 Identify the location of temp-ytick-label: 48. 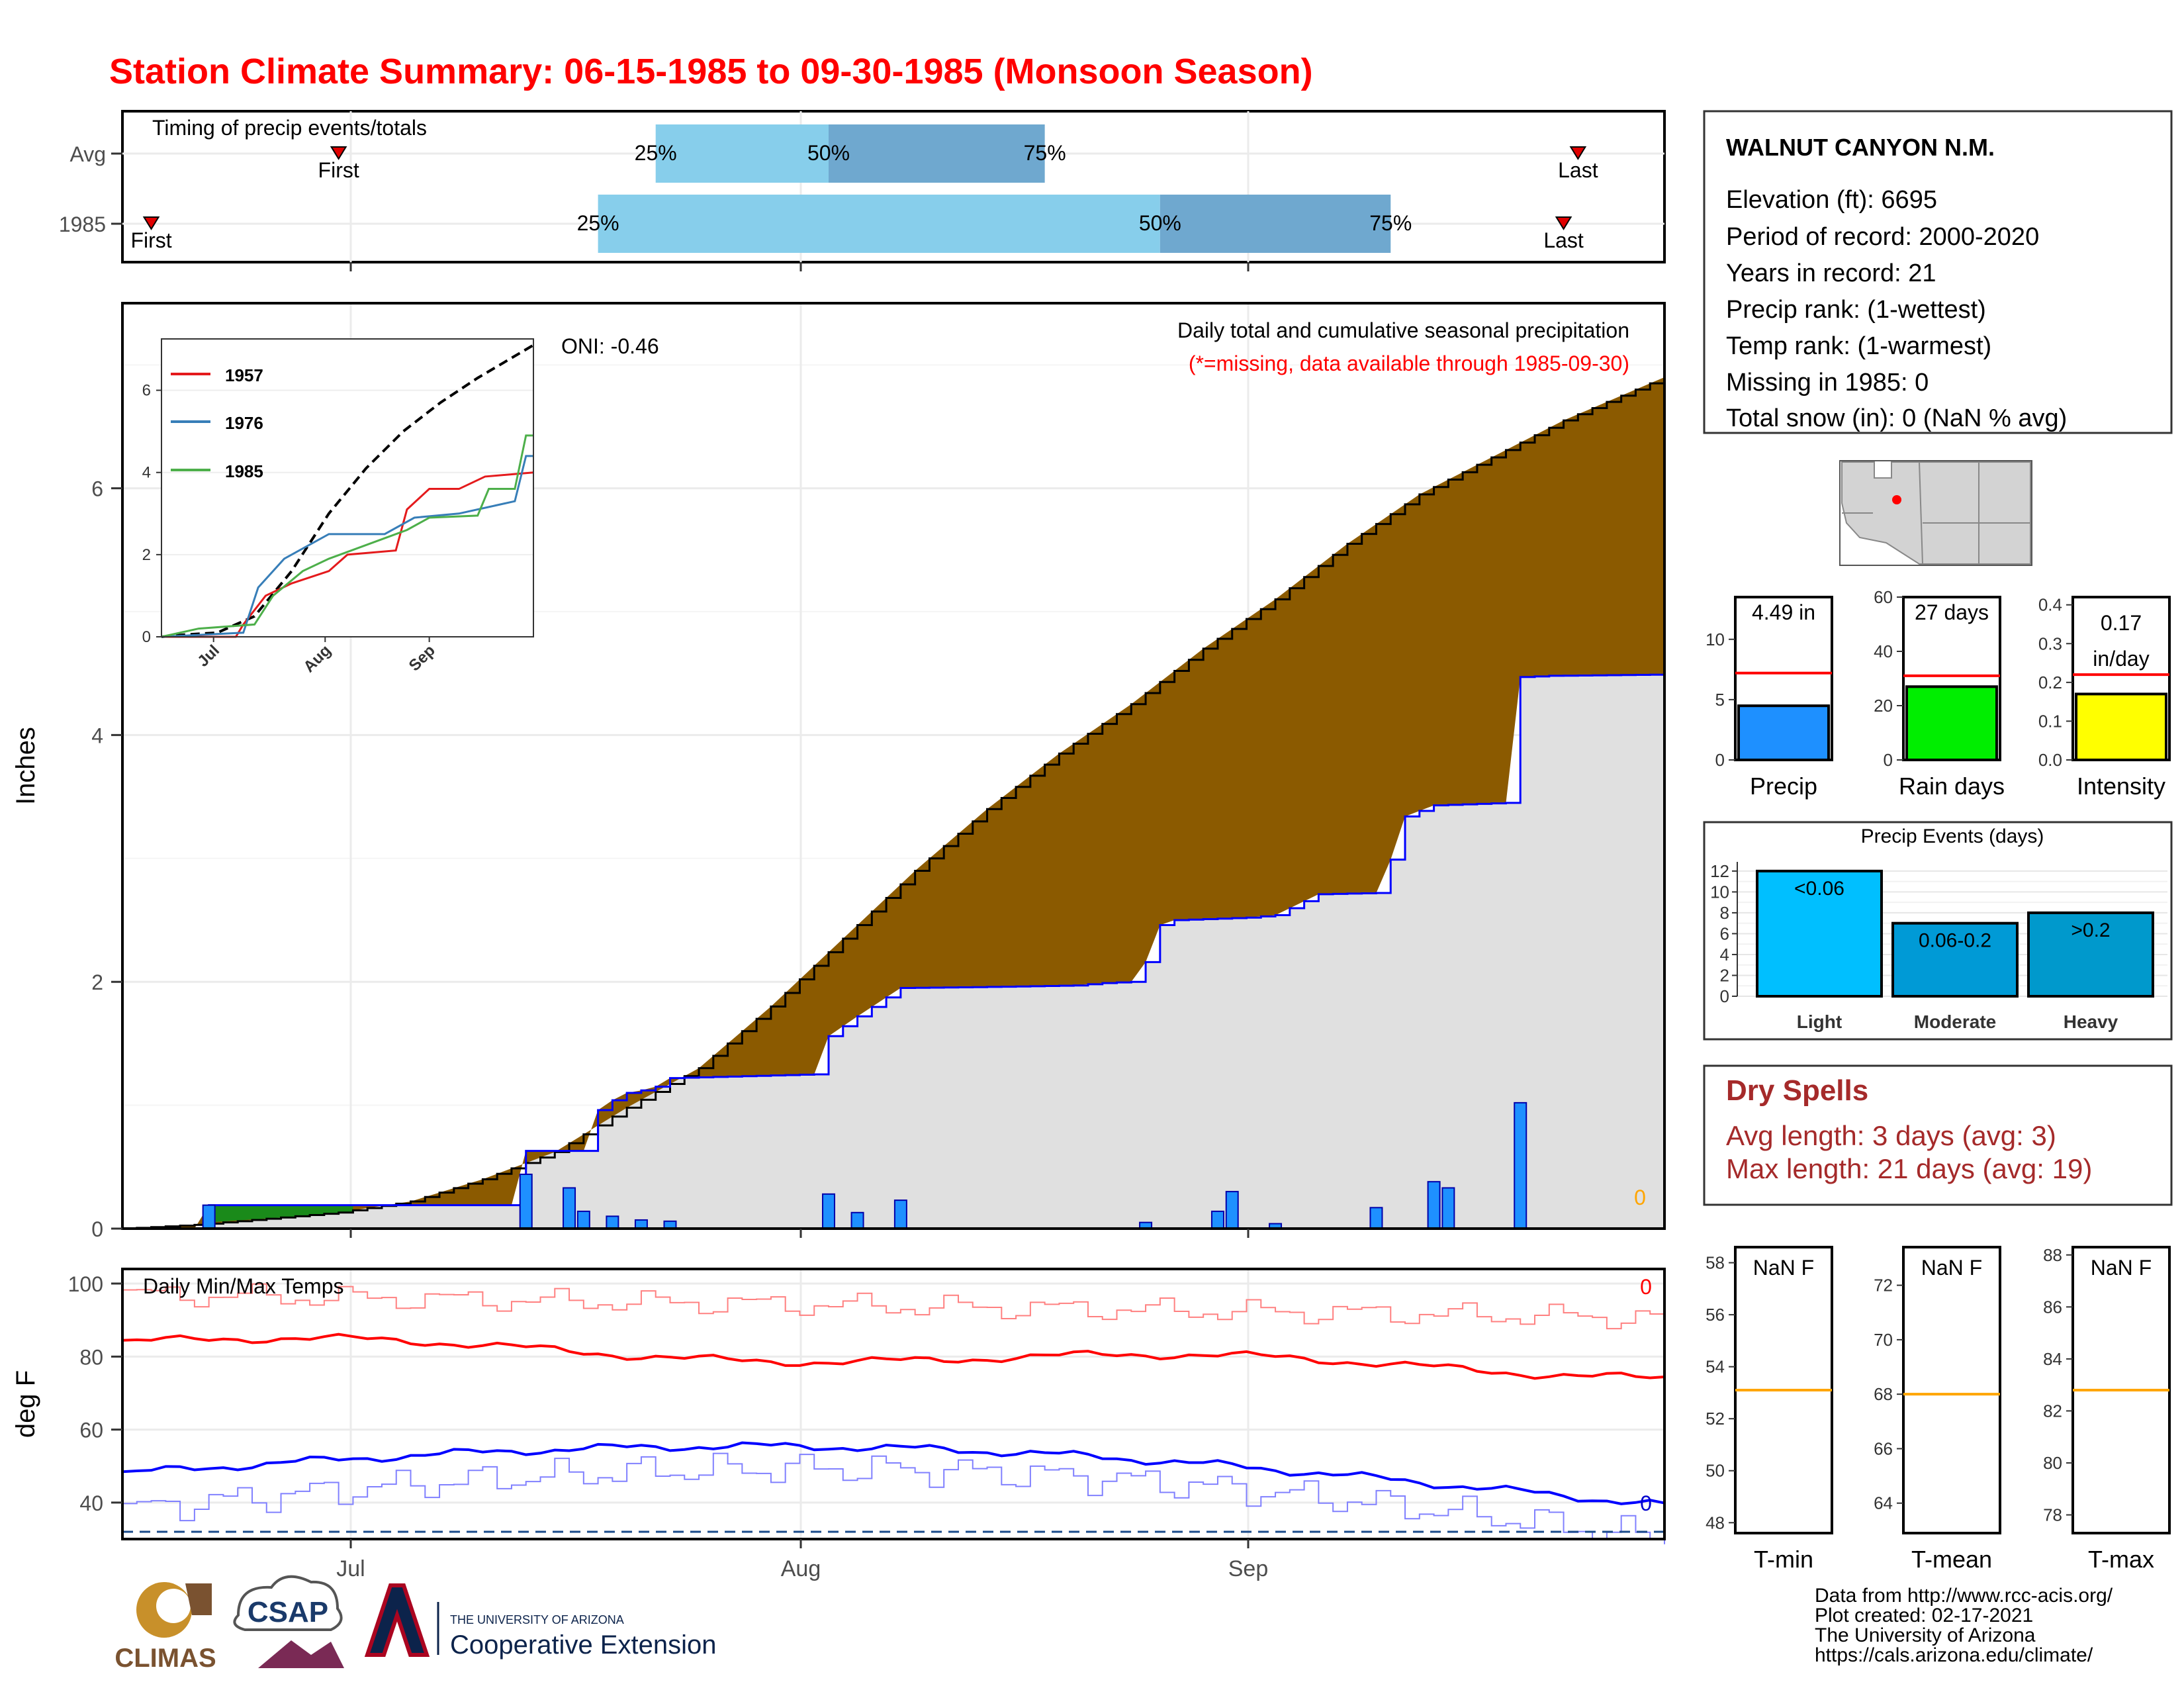
(1715, 1522).